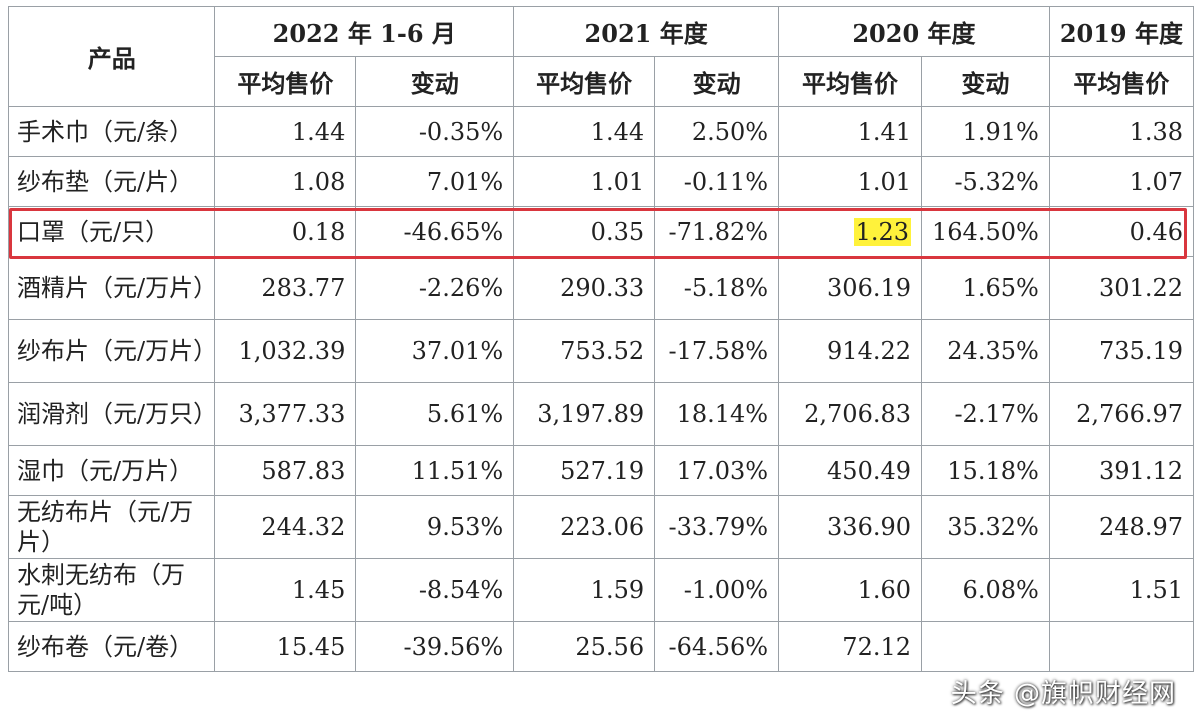  Describe the element at coordinates (111, 414) in the screenshot. I see `product-name-cell: 润滑剂（元/万只）` at that location.